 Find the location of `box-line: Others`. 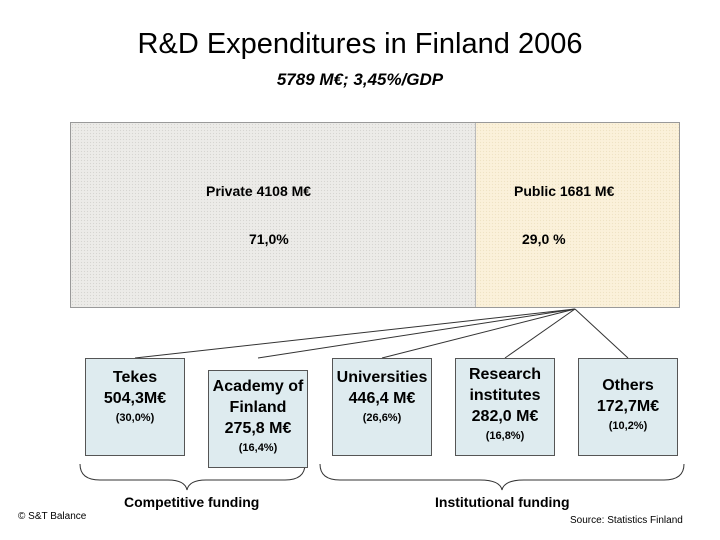

box-line: Others is located at coordinates (628, 385).